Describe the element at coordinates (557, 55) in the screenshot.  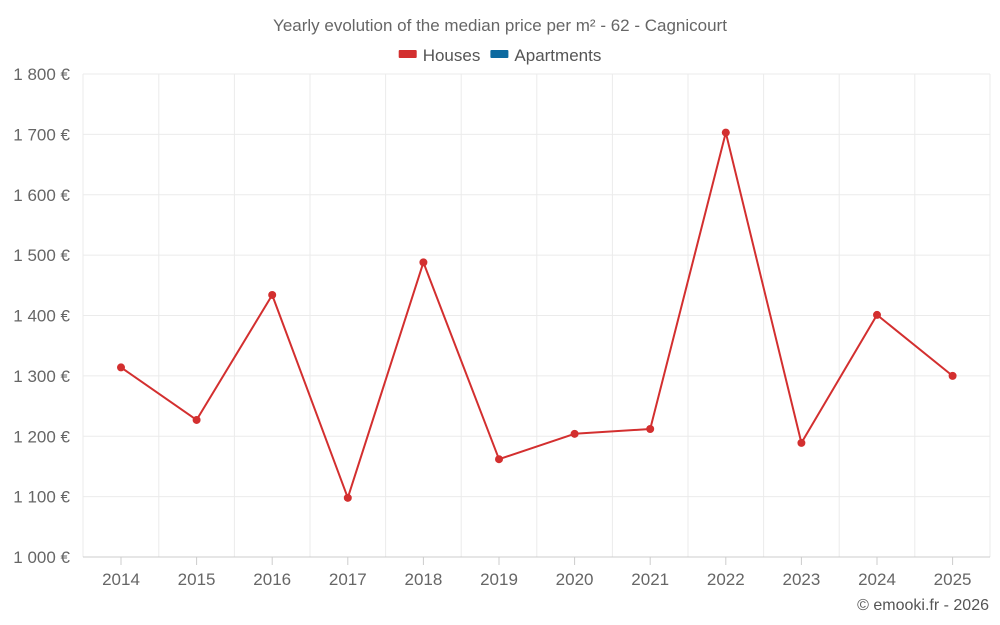
I see `legend-label: Apartments` at that location.